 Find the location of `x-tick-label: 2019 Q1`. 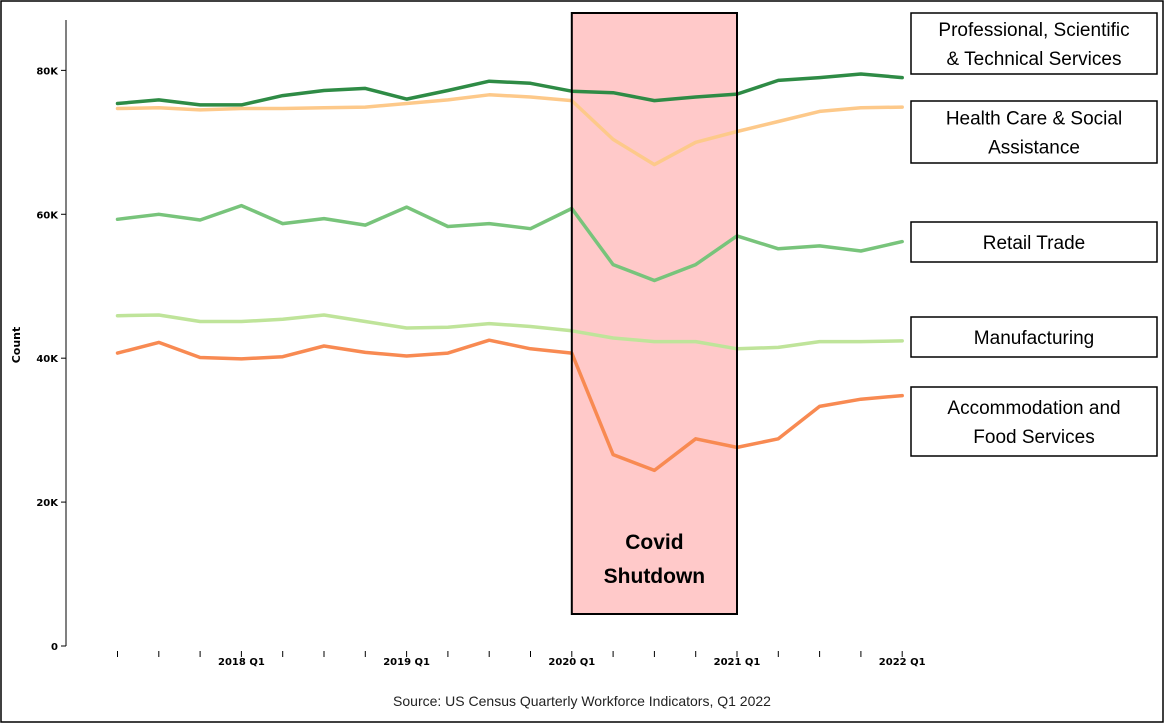

x-tick-label: 2019 Q1 is located at coordinates (406, 662).